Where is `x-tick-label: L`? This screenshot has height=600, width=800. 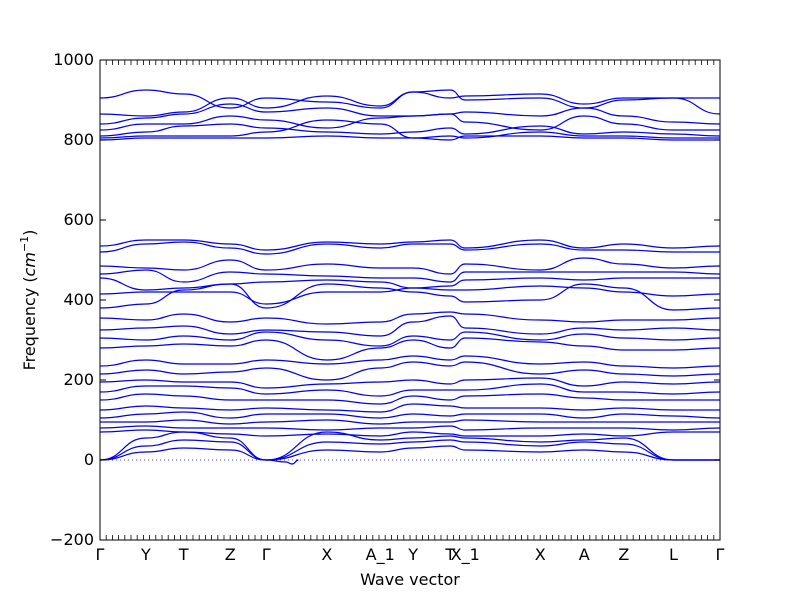
x-tick-label: L is located at coordinates (673, 554).